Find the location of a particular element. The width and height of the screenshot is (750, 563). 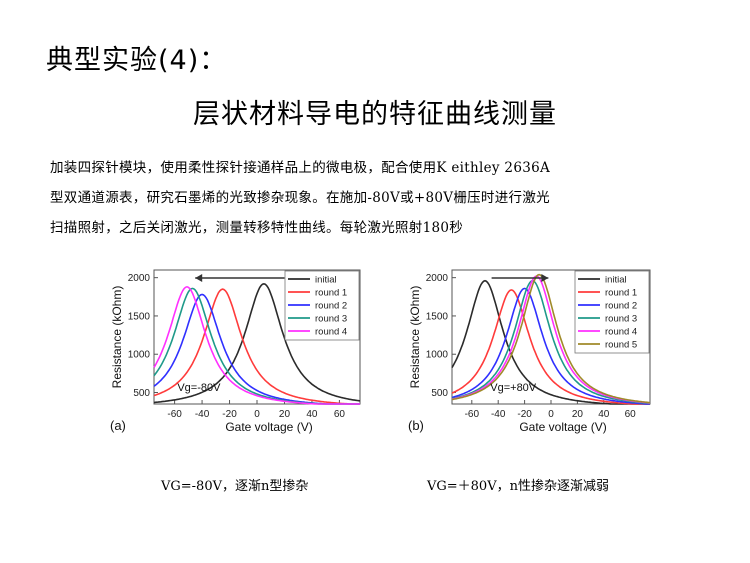

legend-box is located at coordinates (612, 312).